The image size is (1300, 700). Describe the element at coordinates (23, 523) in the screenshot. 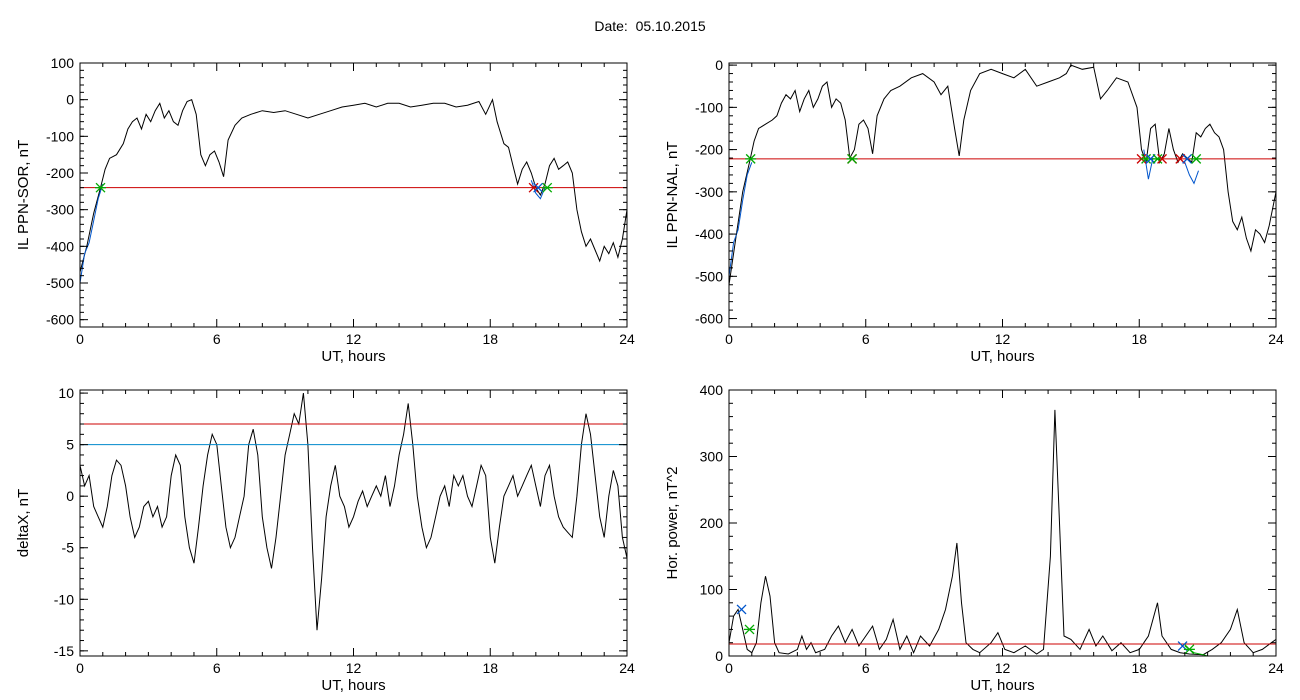

I see `y-axis-label: deltaX, nT` at that location.